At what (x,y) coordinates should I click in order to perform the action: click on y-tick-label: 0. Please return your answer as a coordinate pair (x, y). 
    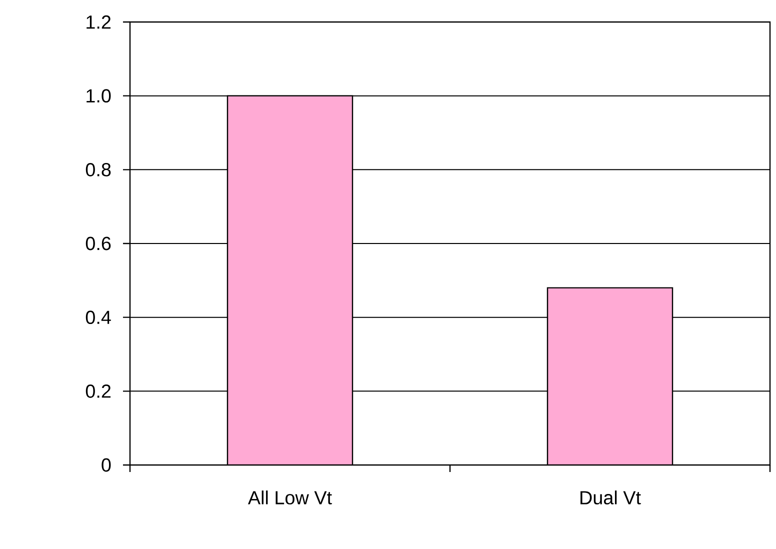
    Looking at the image, I should click on (106, 465).